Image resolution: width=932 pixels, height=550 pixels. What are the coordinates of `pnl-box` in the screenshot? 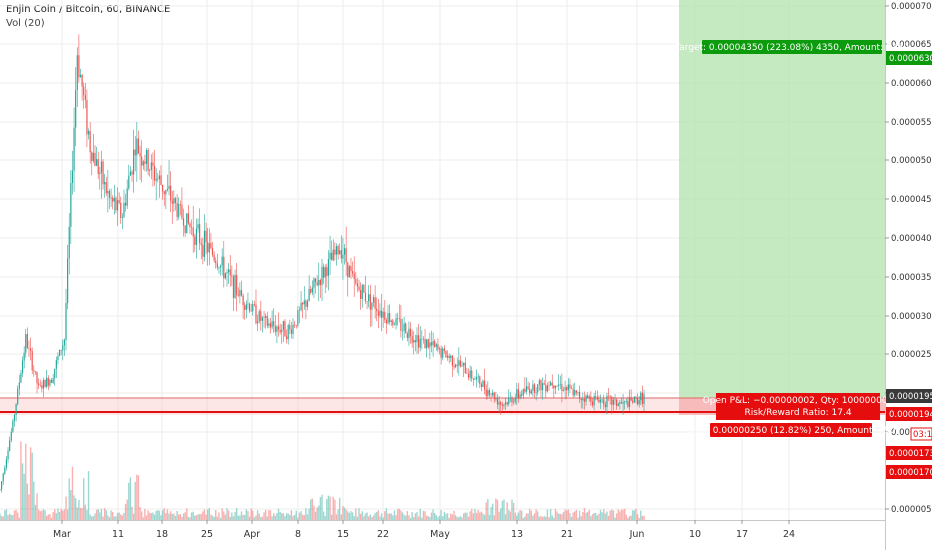 It's located at (798, 406).